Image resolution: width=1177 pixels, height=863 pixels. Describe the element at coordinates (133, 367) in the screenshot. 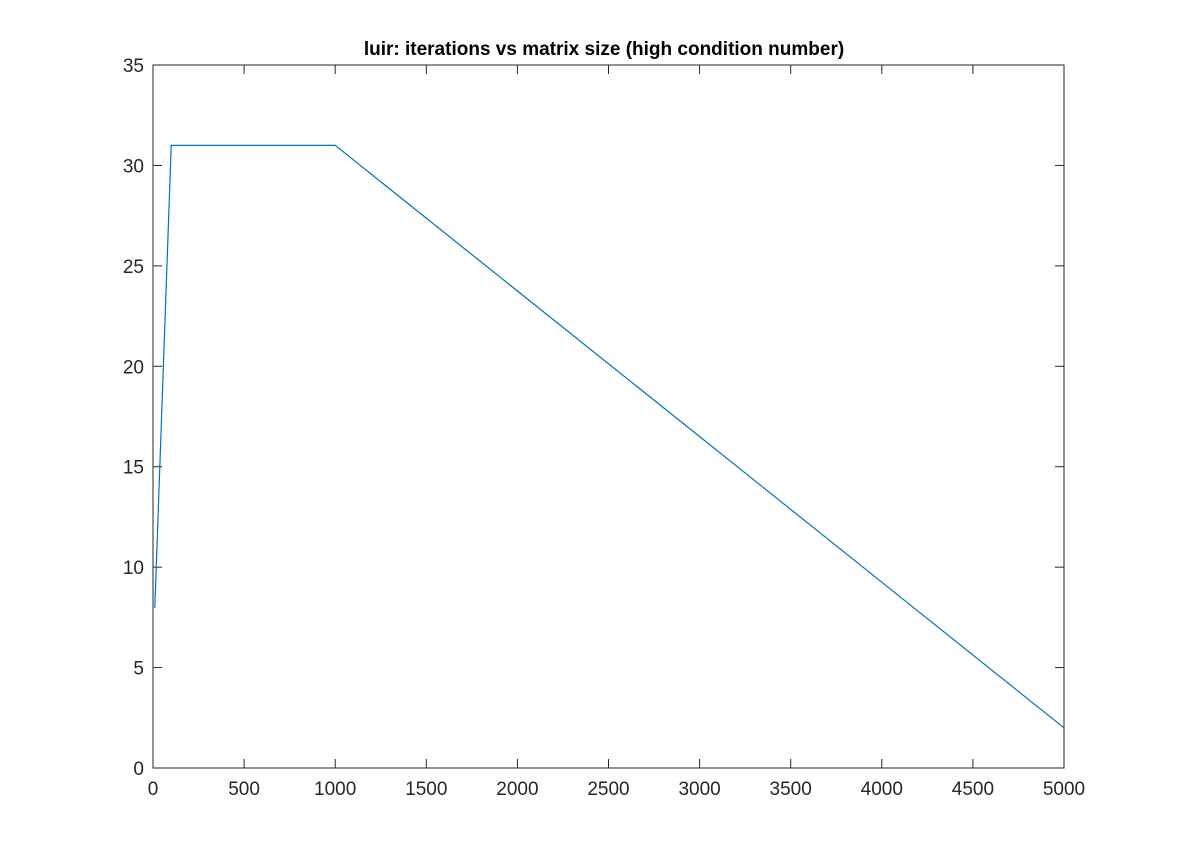

I see `y-tick-label: 20` at that location.